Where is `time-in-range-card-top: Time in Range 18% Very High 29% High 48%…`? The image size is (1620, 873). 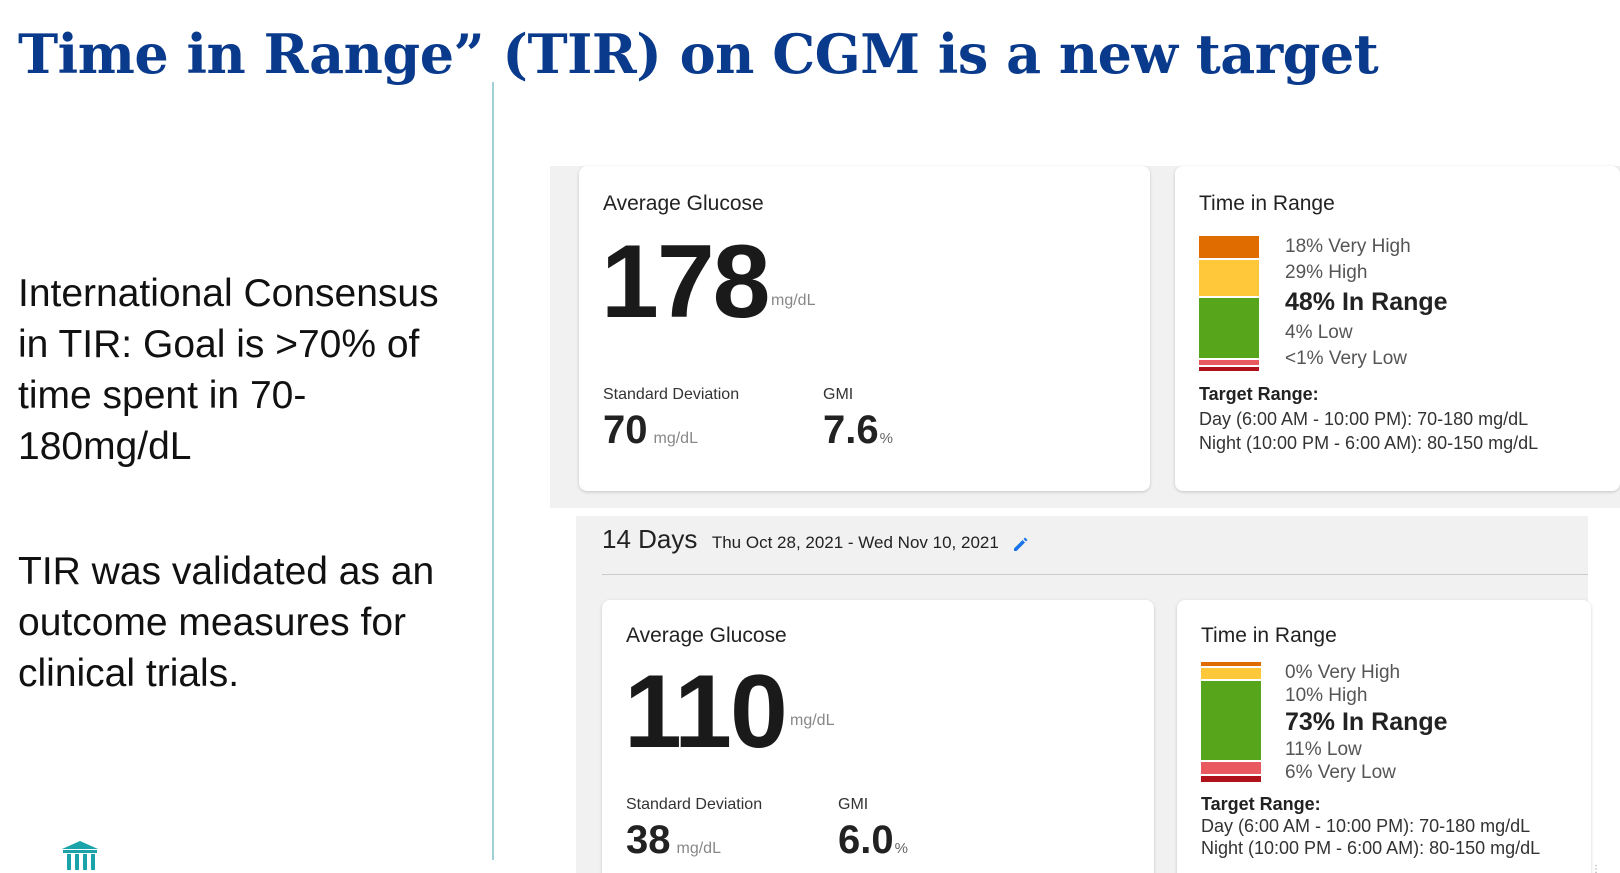 time-in-range-card-top: Time in Range 18% Very High 29% High 48%… is located at coordinates (1397, 328).